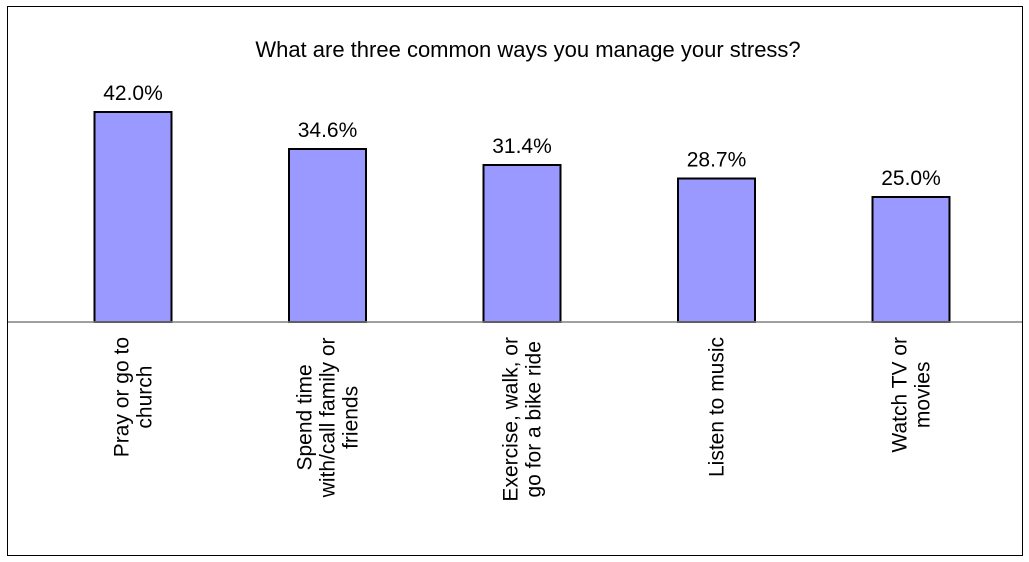 The image size is (1029, 562). I want to click on category-label-line: go for a bike ride, so click(534, 419).